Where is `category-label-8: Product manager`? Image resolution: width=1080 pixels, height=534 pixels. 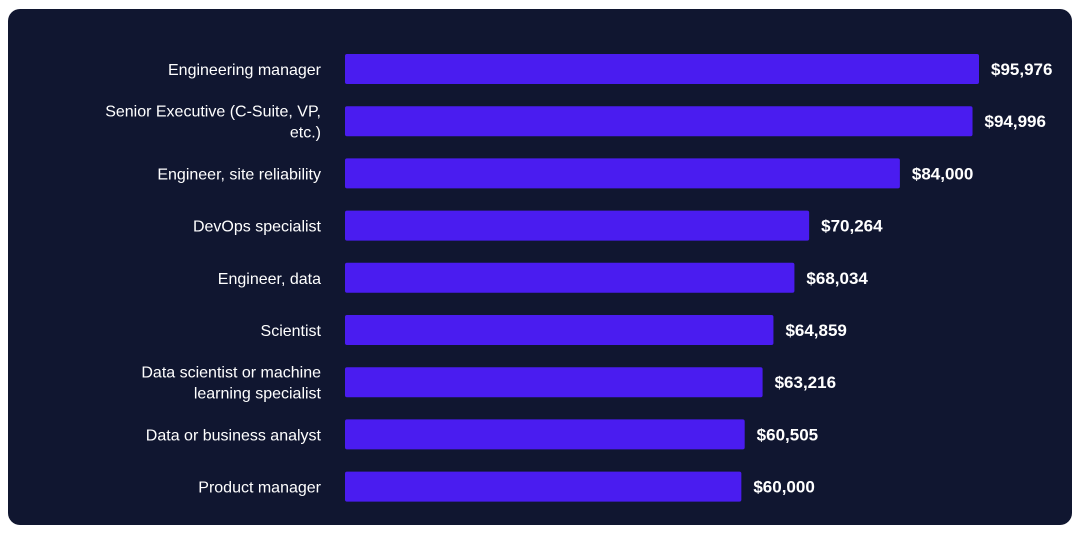 category-label-8: Product manager is located at coordinates (259, 488).